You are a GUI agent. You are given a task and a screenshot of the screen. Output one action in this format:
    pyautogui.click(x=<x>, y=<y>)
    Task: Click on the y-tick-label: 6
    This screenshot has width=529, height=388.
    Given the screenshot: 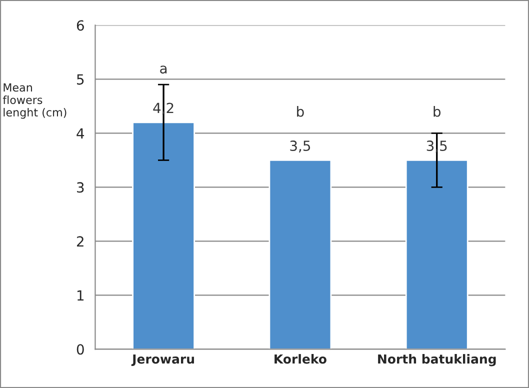 What is the action you would take?
    pyautogui.click(x=80, y=25)
    